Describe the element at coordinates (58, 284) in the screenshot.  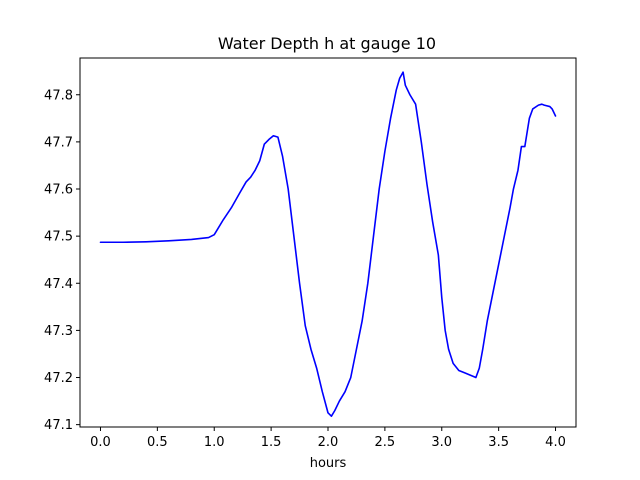
I see `y-tick-label: 47.4` at that location.